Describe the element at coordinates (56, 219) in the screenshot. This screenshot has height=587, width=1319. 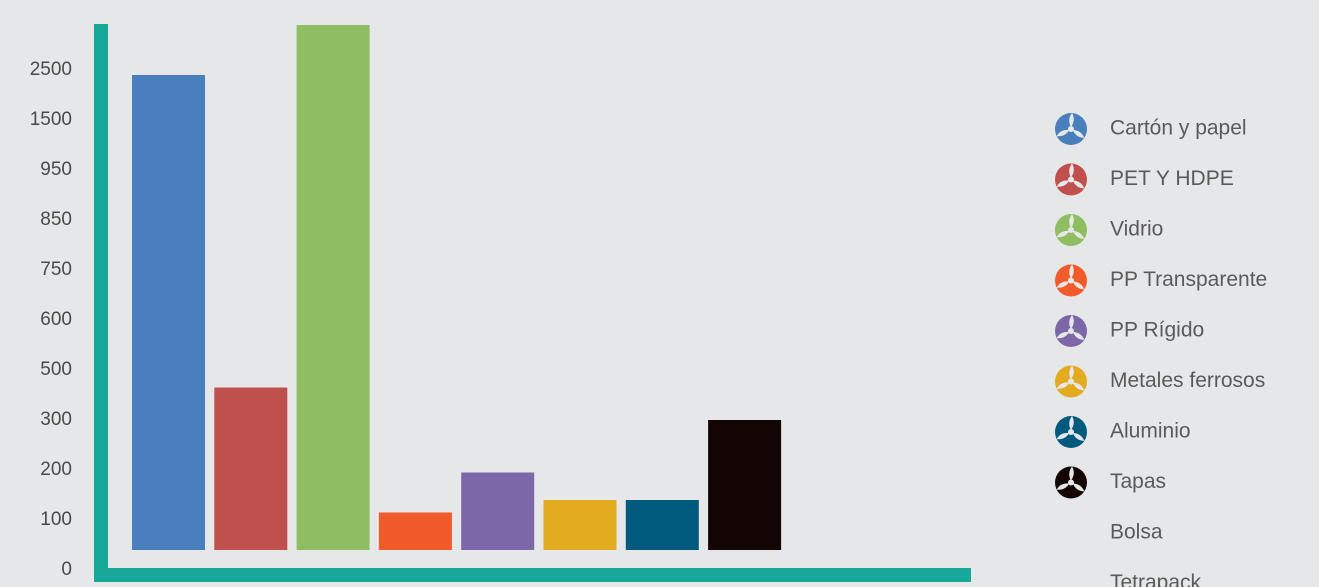
I see `y-tick-label: 850` at that location.